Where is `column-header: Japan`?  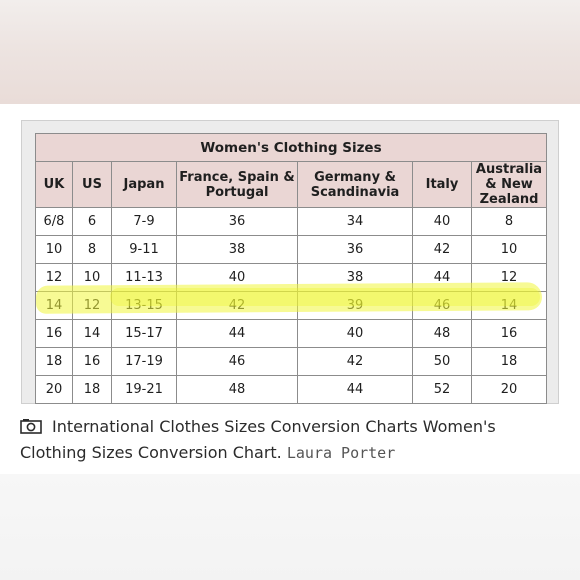 column-header: Japan is located at coordinates (144, 184).